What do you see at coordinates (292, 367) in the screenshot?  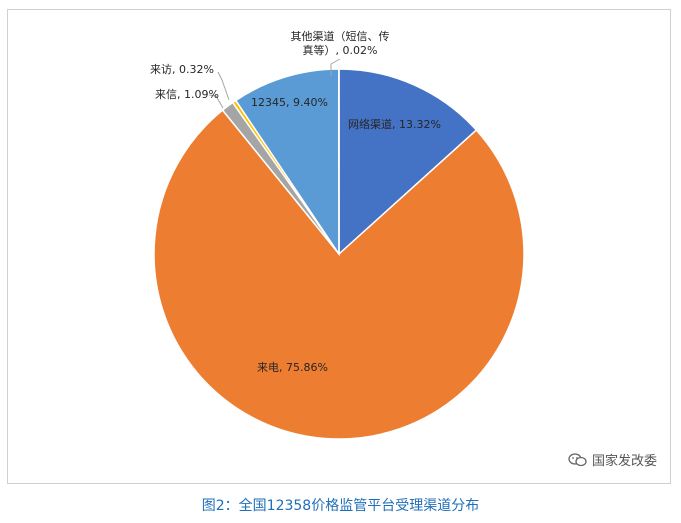 I see `slice-label-phone: 来电, 75.86%` at bounding box center [292, 367].